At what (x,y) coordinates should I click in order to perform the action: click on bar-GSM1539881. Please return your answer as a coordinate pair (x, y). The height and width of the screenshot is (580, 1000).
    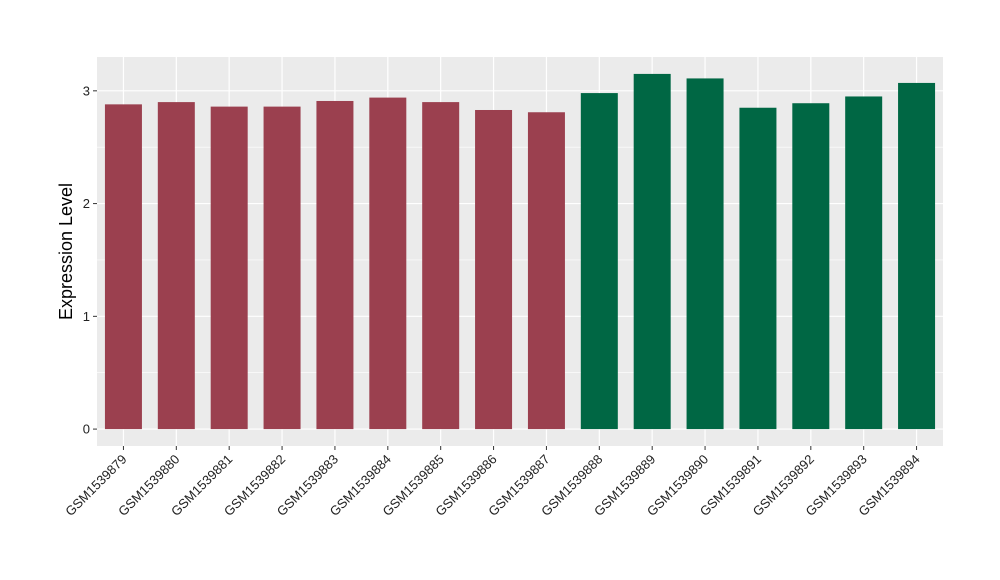
    Looking at the image, I should click on (229, 268).